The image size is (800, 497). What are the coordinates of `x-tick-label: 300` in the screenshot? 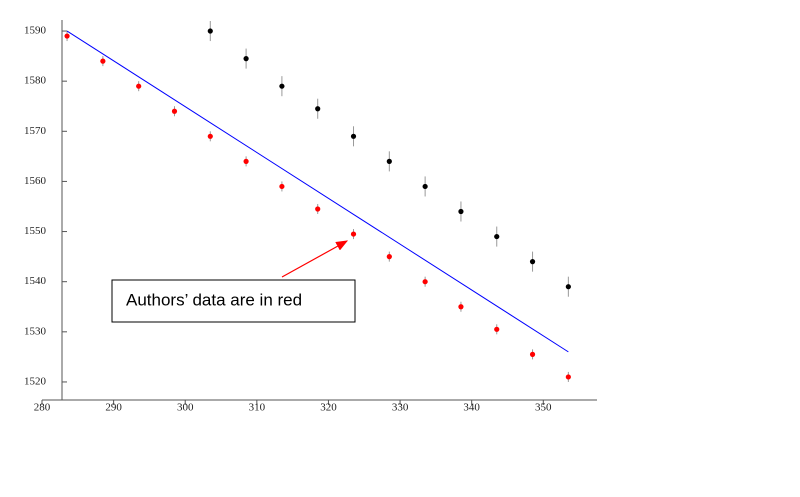 It's located at (185, 408).